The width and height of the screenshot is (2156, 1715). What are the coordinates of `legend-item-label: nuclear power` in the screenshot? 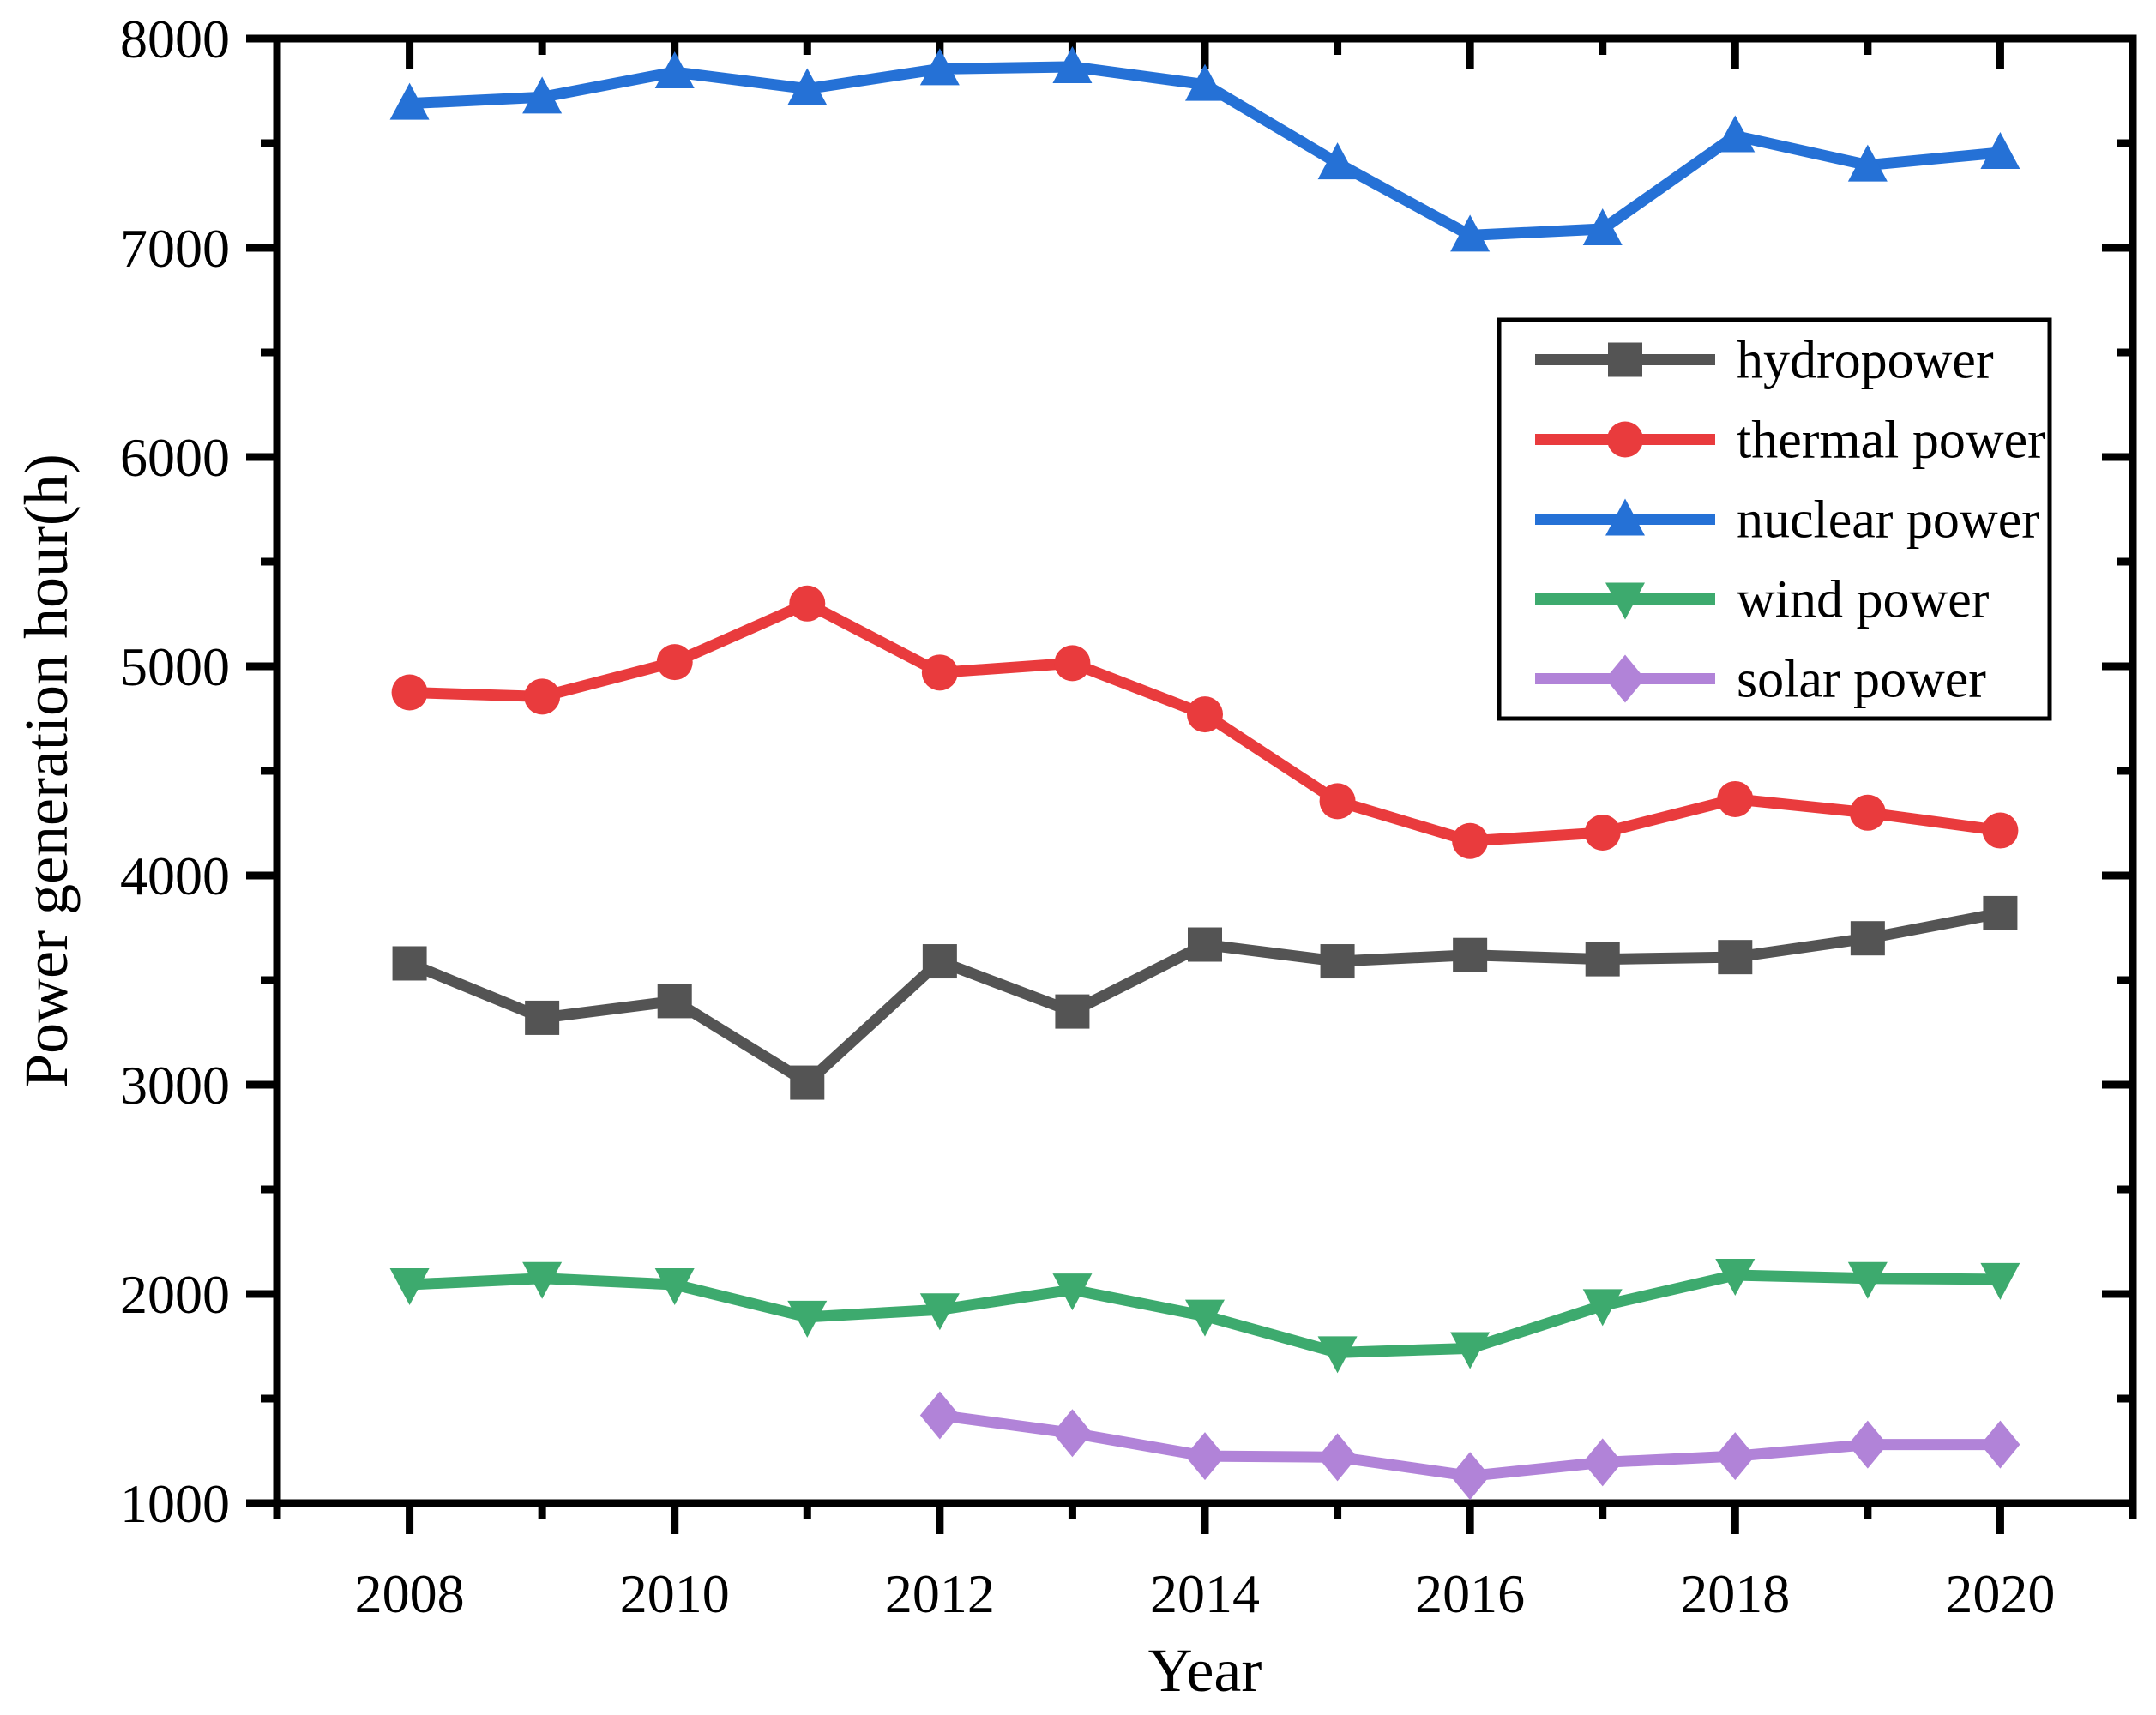 It's located at (1888, 521).